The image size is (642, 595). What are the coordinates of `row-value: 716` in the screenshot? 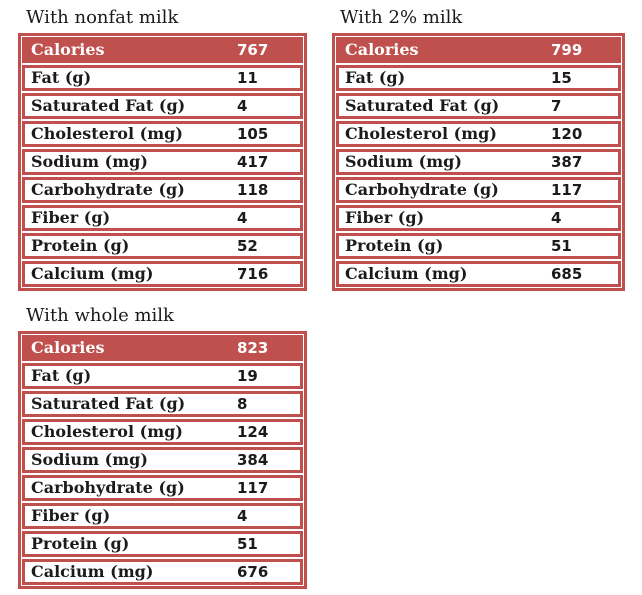 It's located at (253, 274).